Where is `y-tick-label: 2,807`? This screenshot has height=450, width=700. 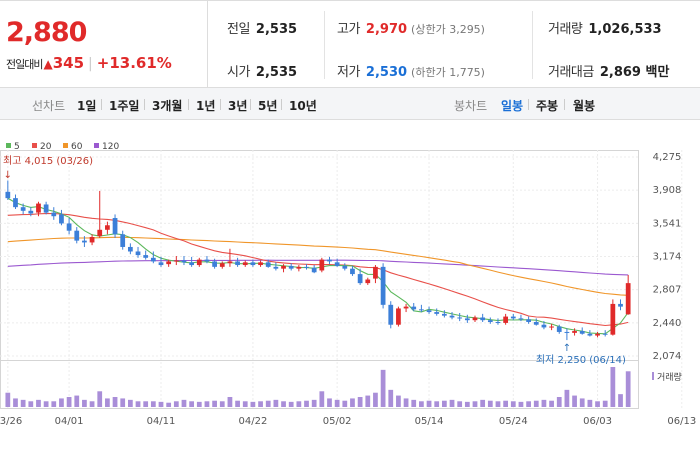 y-tick-label: 2,807 is located at coordinates (667, 290).